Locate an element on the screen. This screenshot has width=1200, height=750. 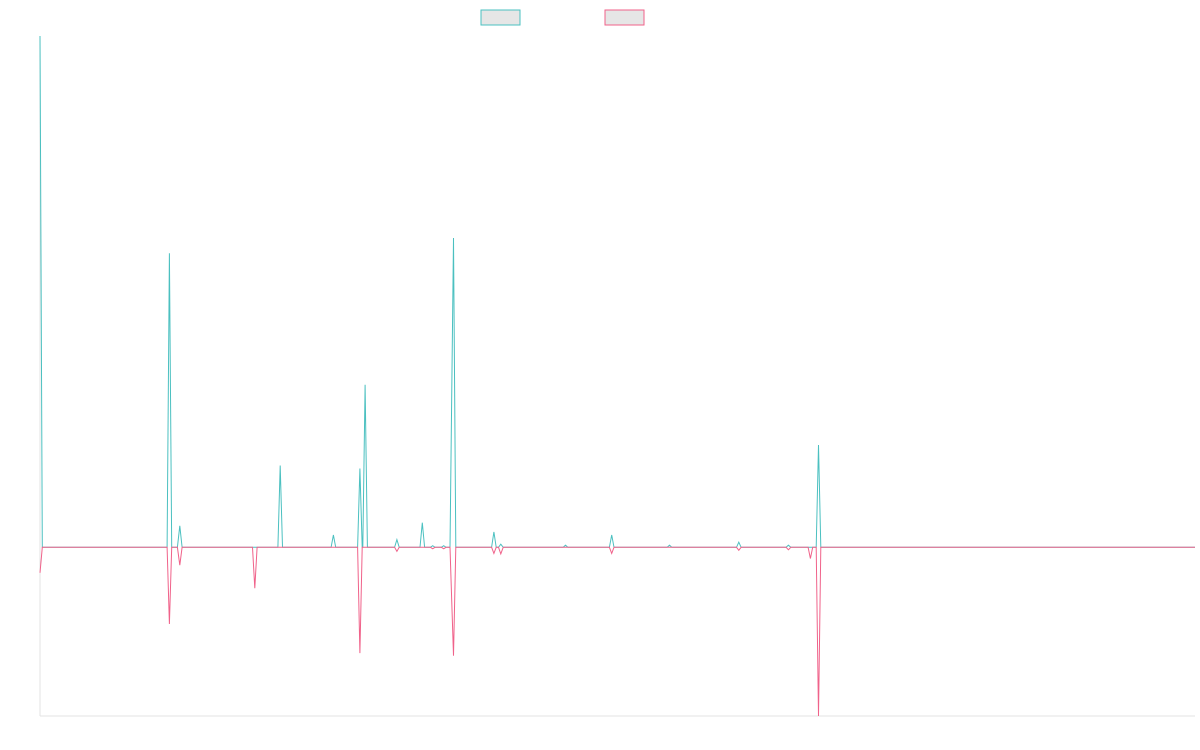
chart-legend is located at coordinates (562, 17).